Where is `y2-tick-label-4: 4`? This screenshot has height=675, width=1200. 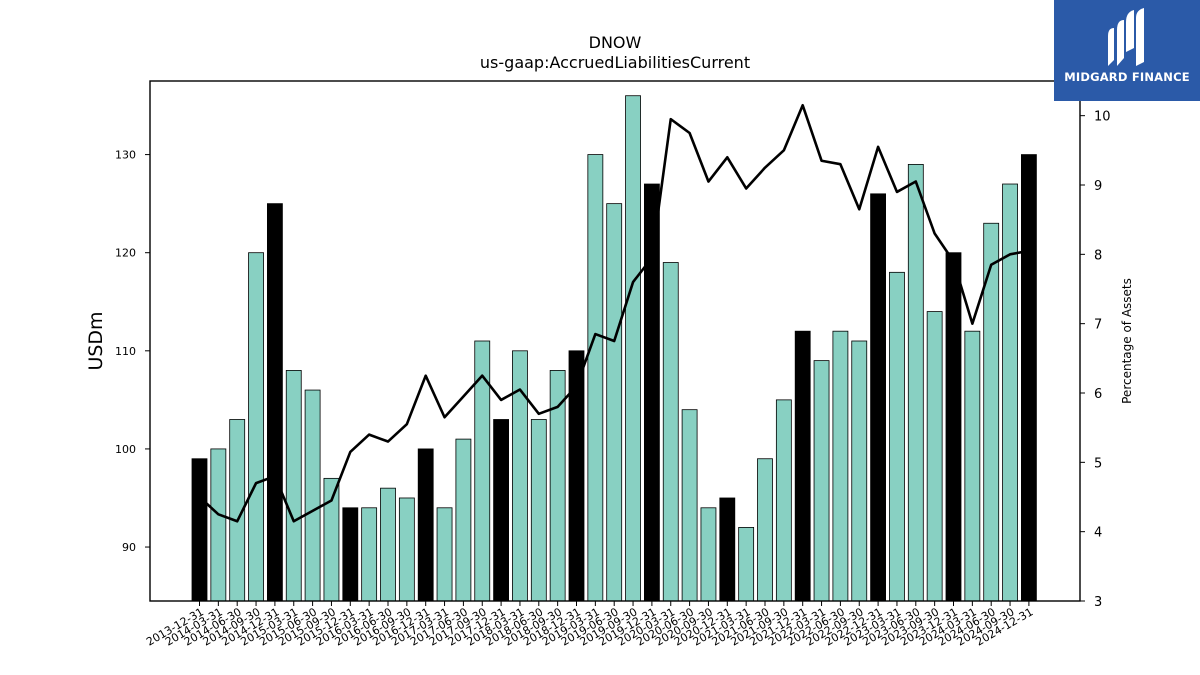
y2-tick-label-4: 4 is located at coordinates (1098, 533).